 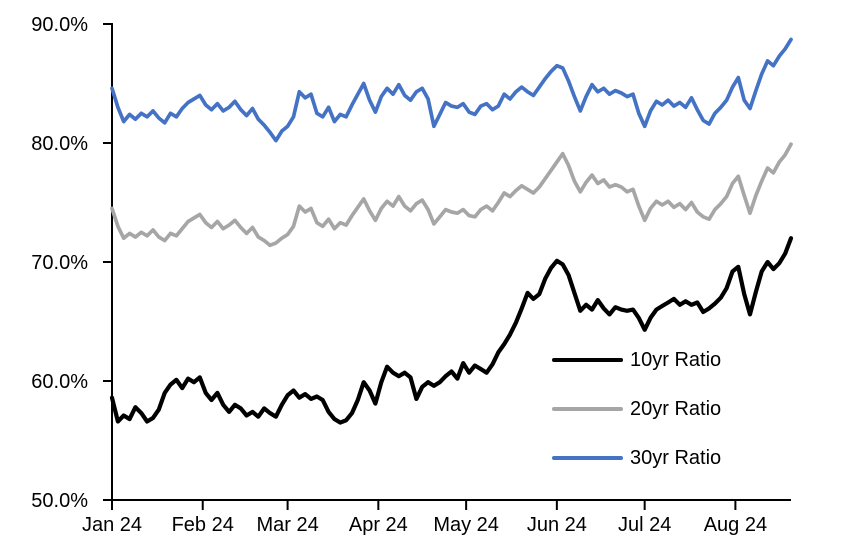 I want to click on x-axis-tick-label: Jun 24, so click(x=557, y=525).